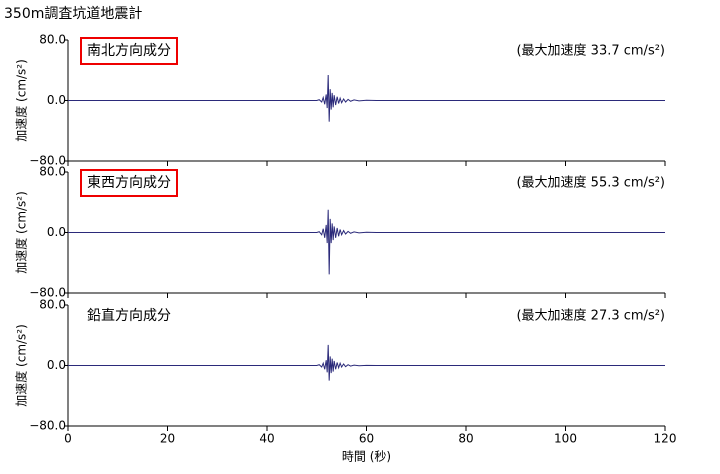 Image resolution: width=720 pixels, height=474 pixels. What do you see at coordinates (590, 51) in the screenshot?
I see `annotation: (最大加速度 33.7 cm/s²)` at bounding box center [590, 51].